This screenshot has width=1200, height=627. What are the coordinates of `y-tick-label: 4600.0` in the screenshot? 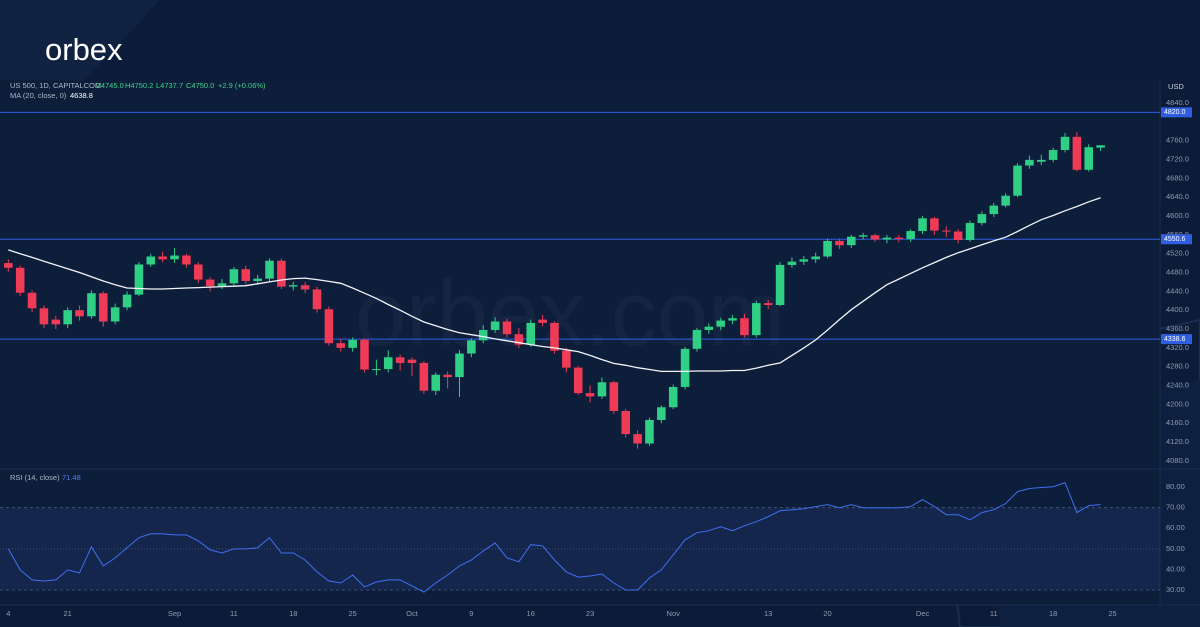 It's located at (1177, 215).